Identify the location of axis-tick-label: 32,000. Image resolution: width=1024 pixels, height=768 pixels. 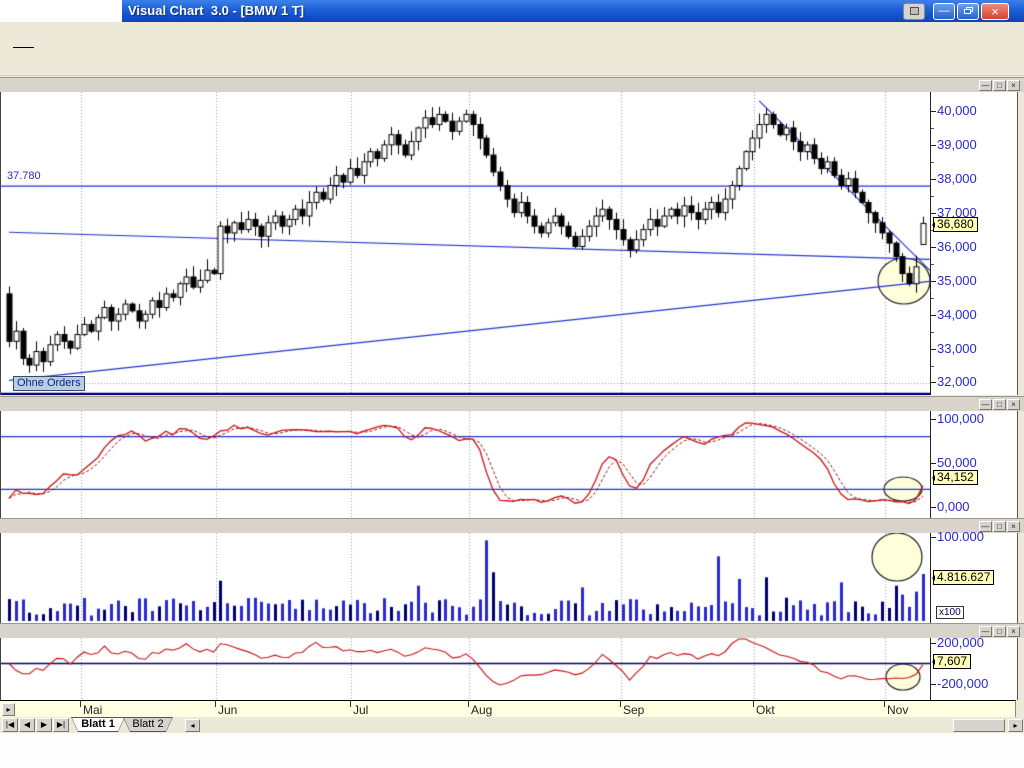
(957, 381).